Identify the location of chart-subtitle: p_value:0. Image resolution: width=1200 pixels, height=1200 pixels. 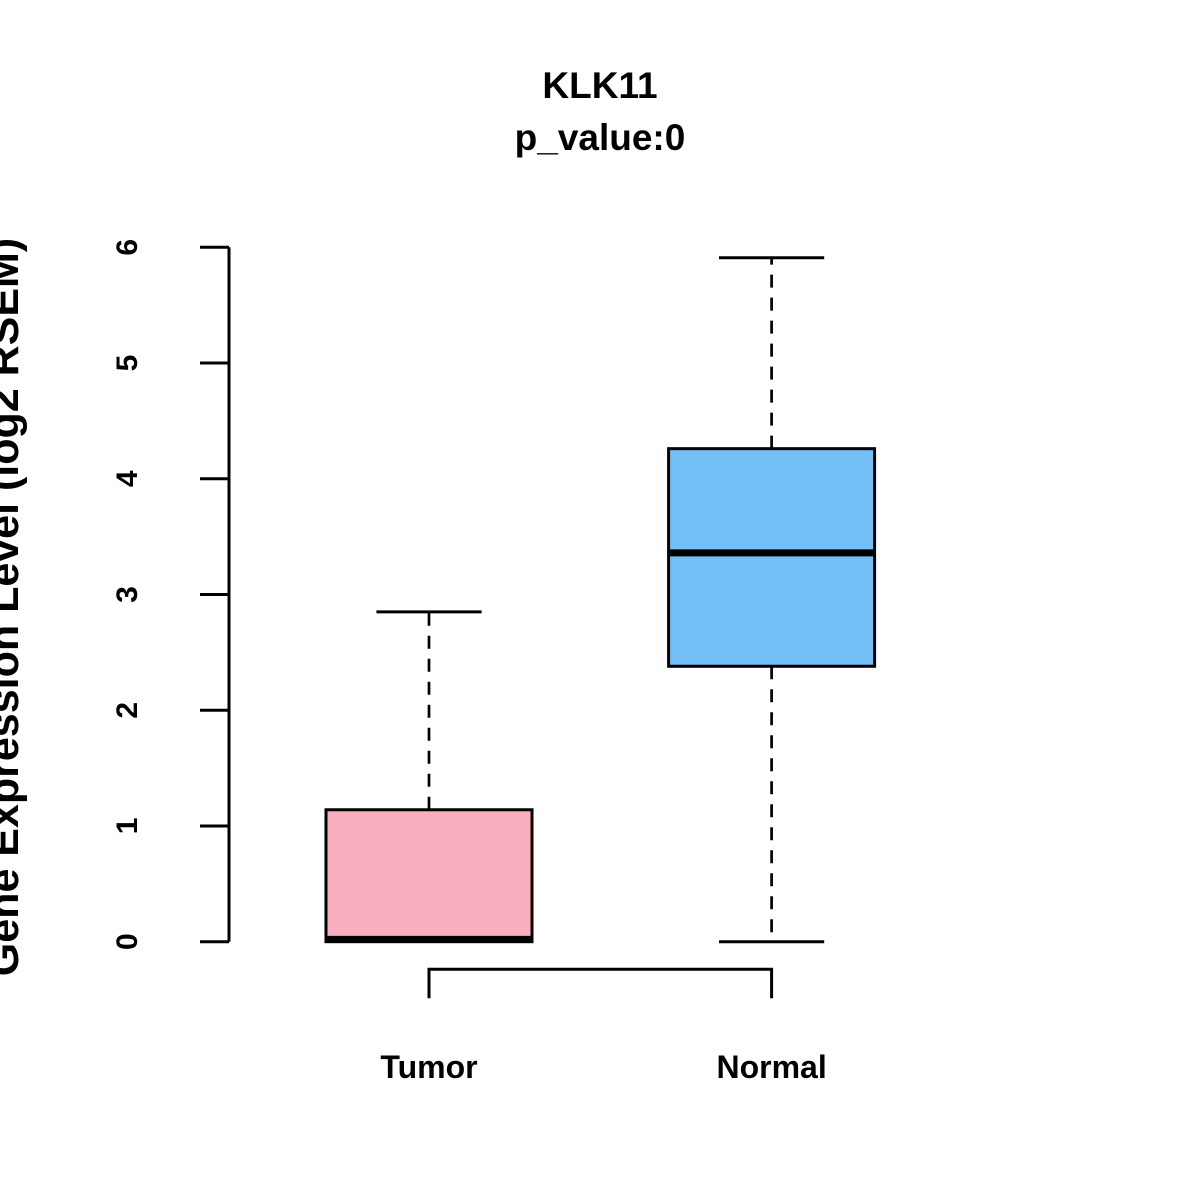
(600, 137).